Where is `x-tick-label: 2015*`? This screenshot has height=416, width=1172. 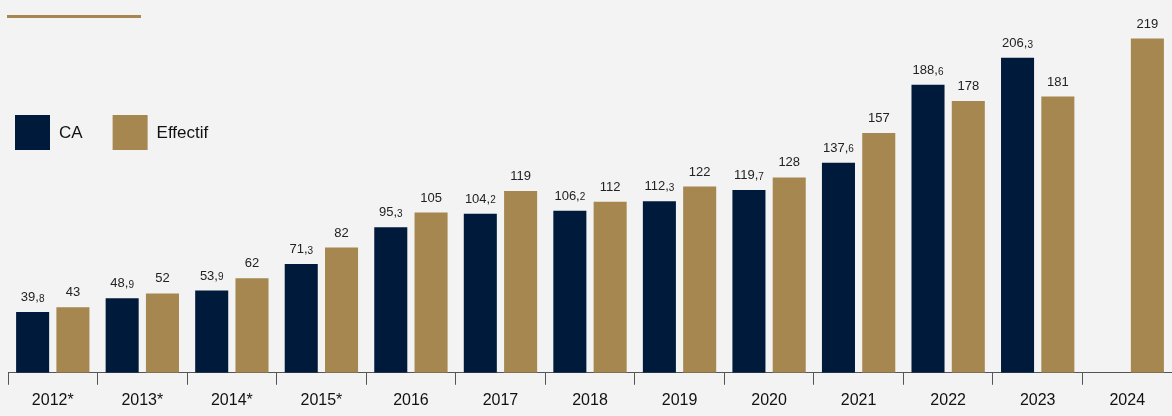
x-tick-label: 2015* is located at coordinates (321, 399).